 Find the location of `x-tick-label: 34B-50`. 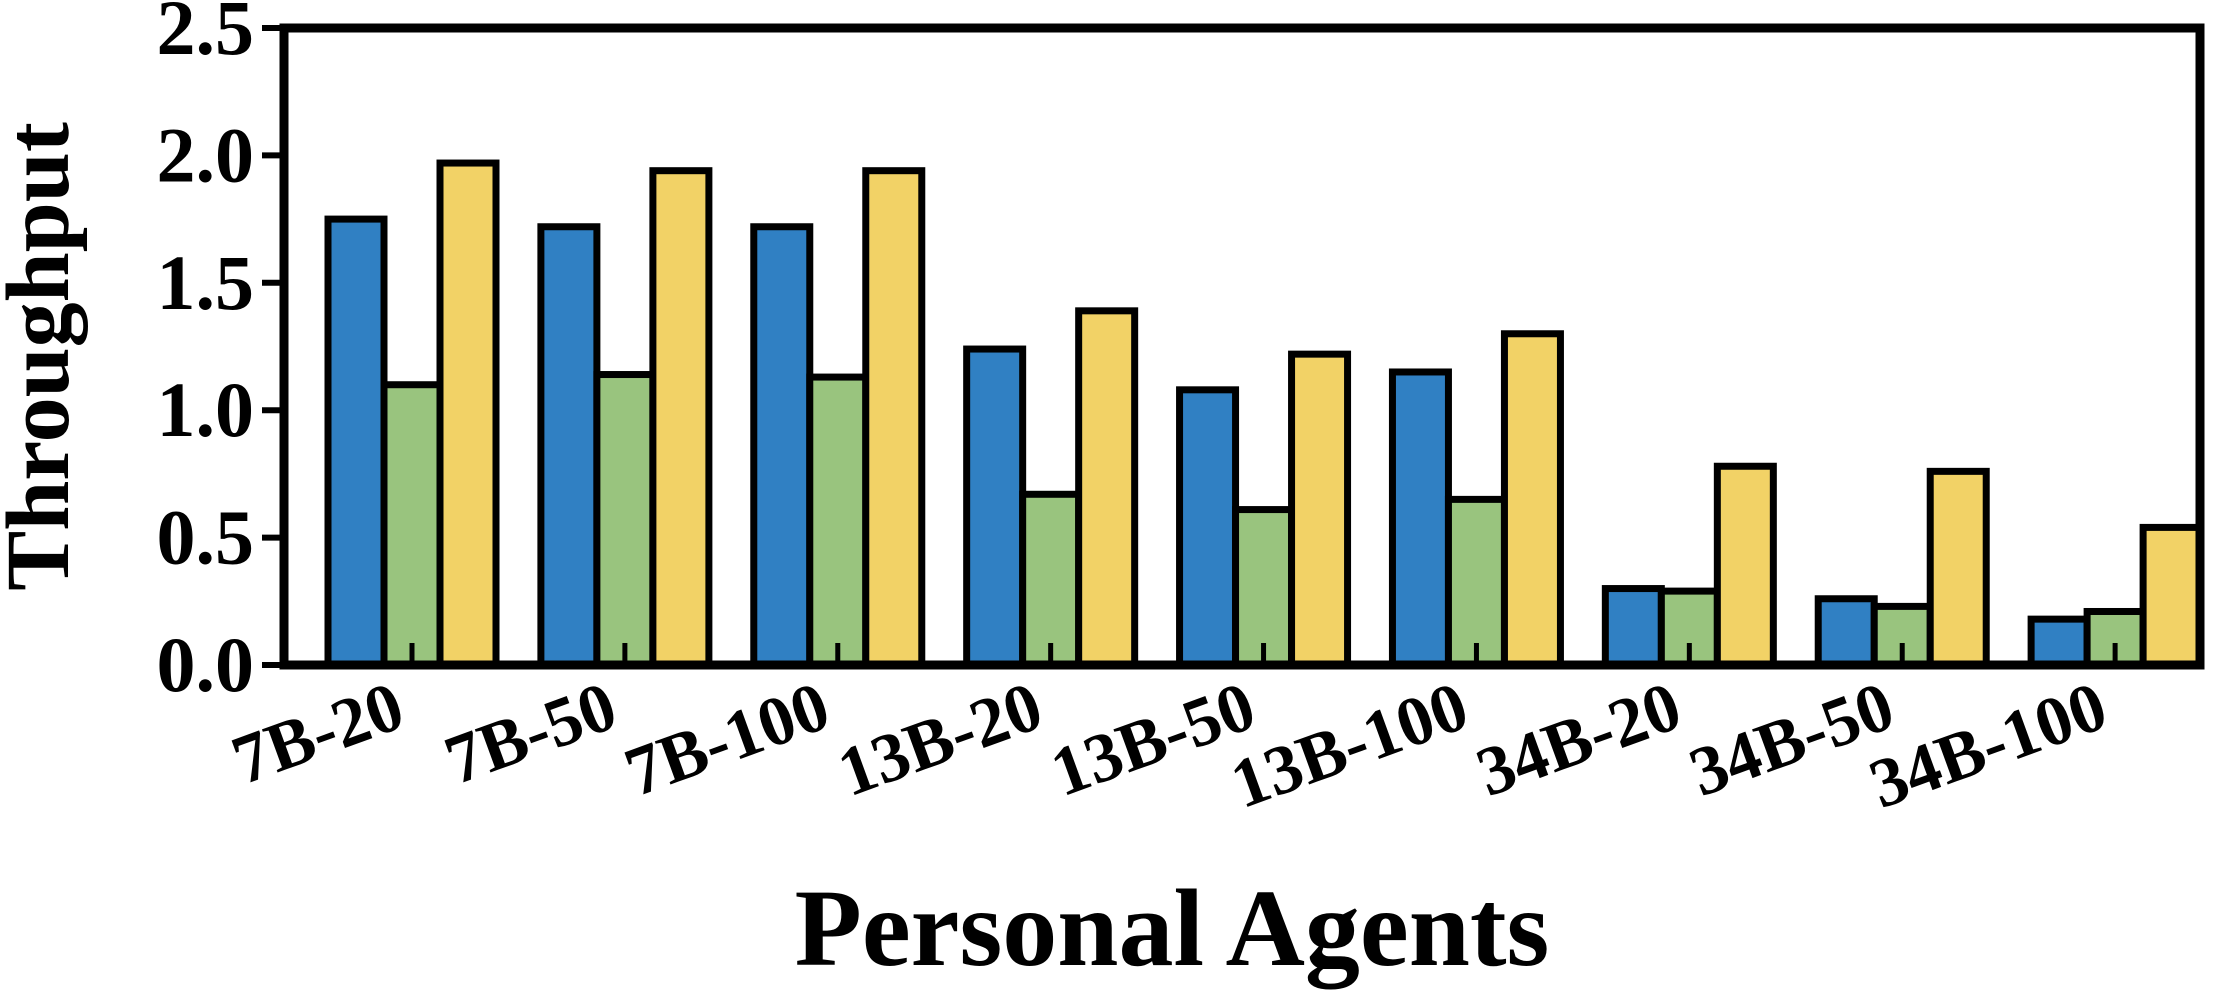

x-tick-label: 34B-50 is located at coordinates (1792, 740).